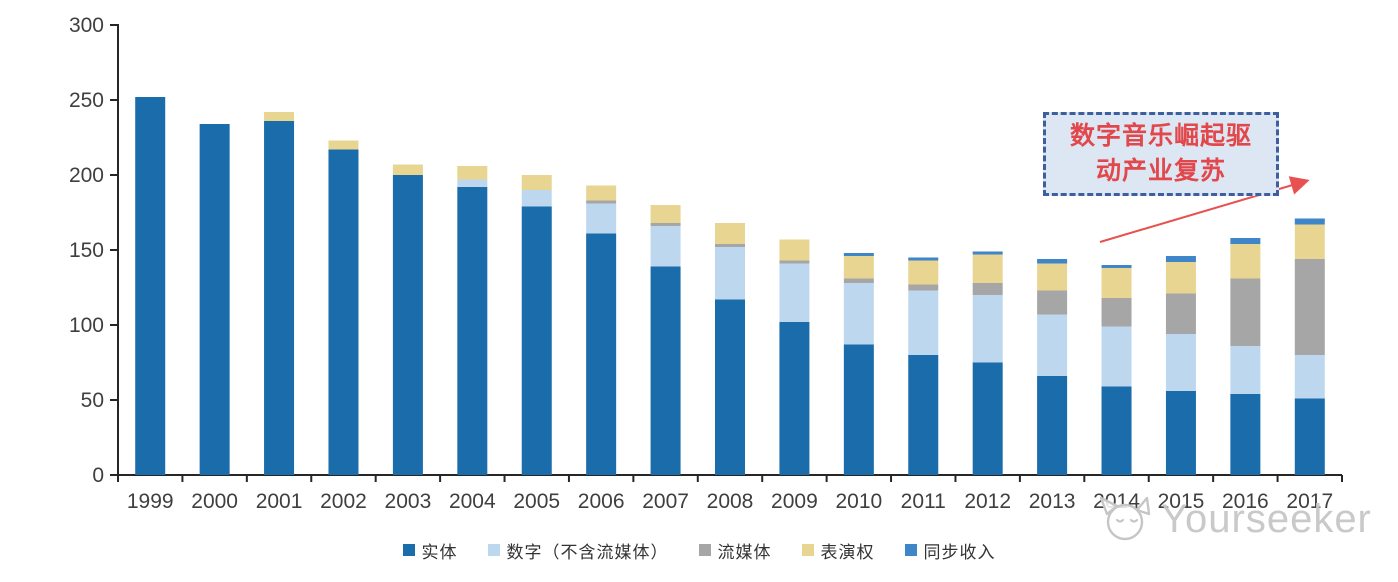 The height and width of the screenshot is (582, 1398). What do you see at coordinates (1245, 501) in the screenshot?
I see `x-tick-label: 2016` at bounding box center [1245, 501].